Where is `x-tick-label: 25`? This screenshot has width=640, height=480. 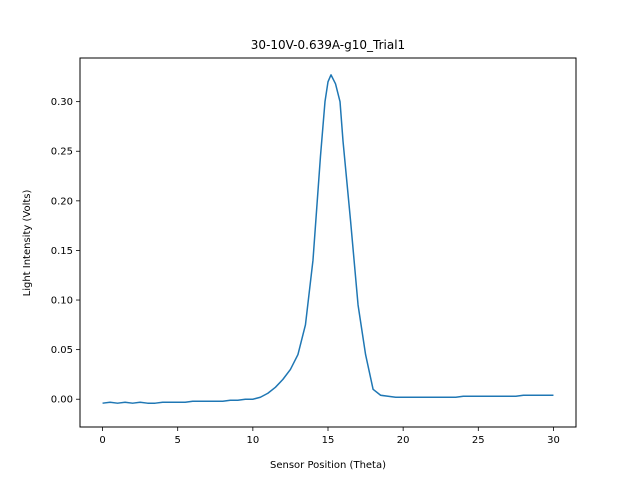
x-tick-label: 25 is located at coordinates (478, 440).